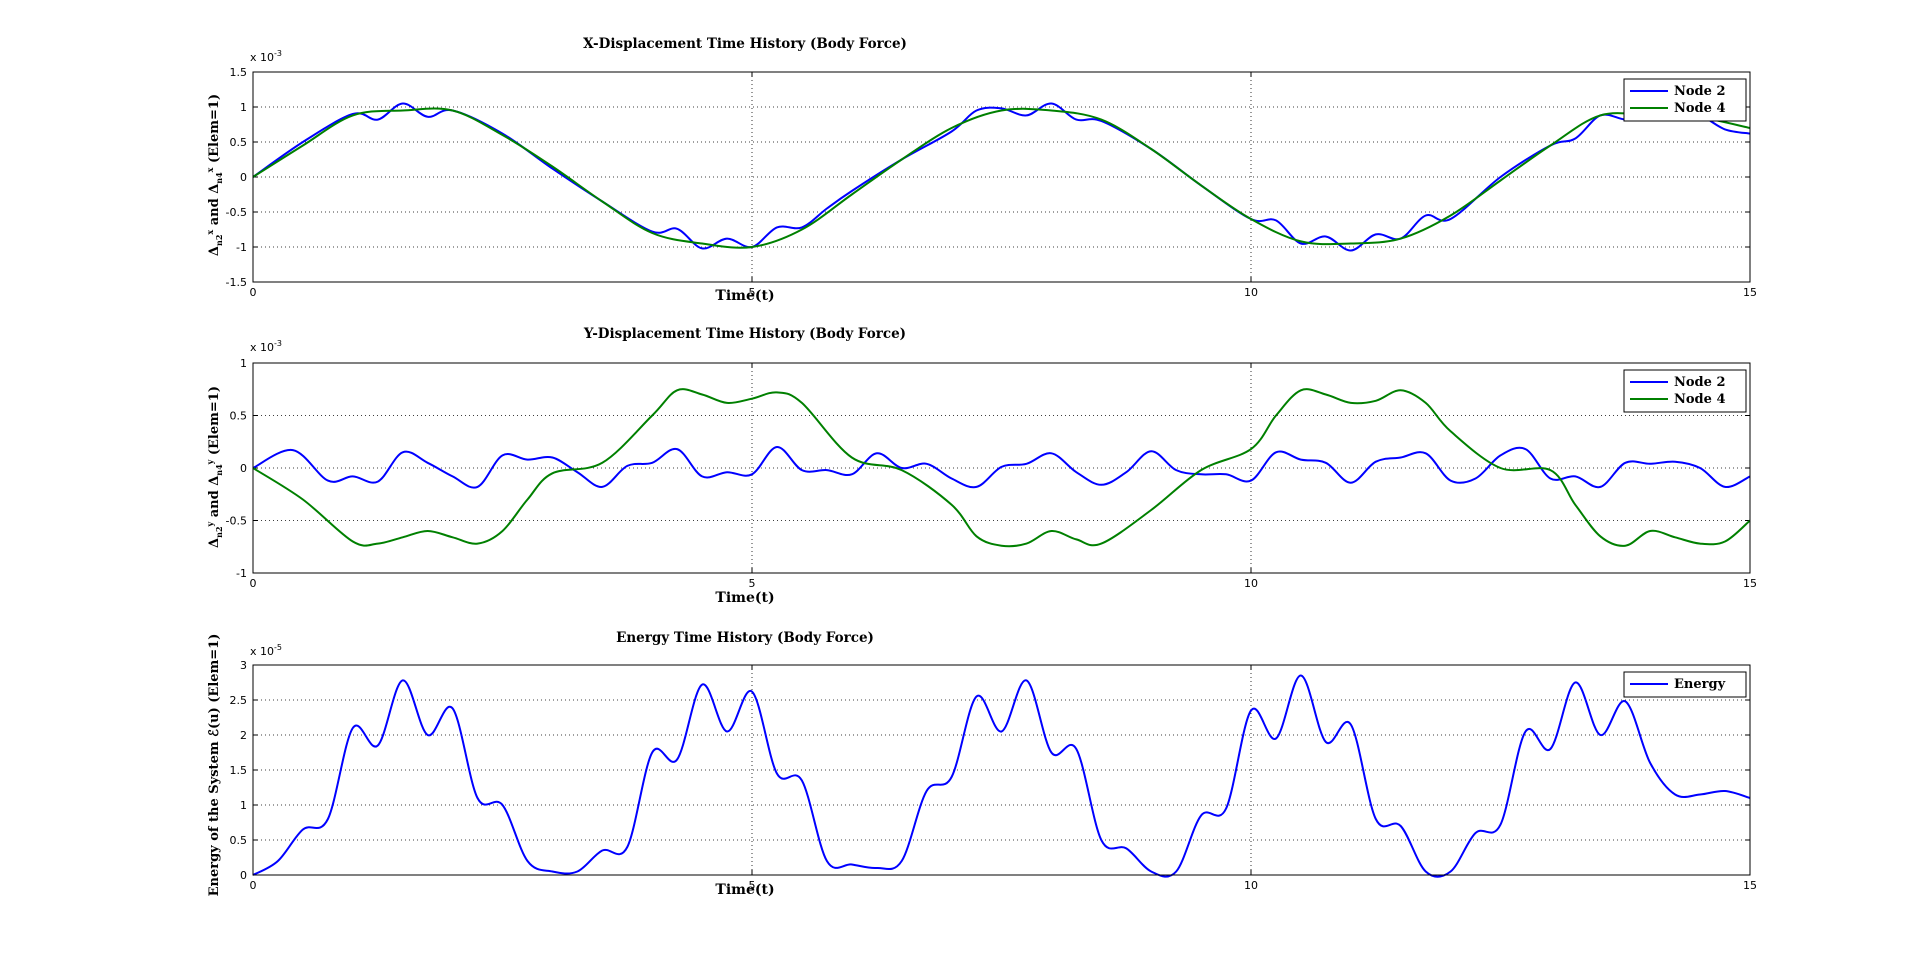 The image size is (1920, 964). I want to click on x-displacement-ytick-label: 1.5, so click(239, 72).